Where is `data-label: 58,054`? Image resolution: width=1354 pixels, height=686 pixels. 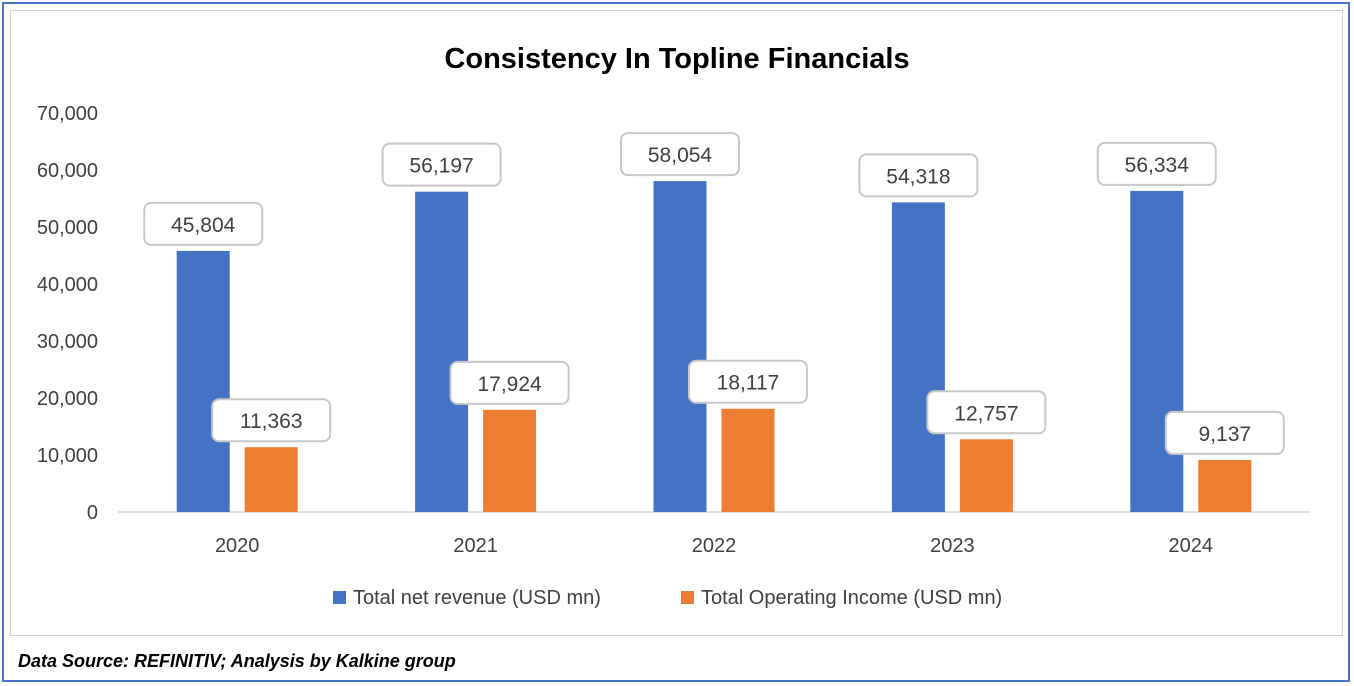 data-label: 58,054 is located at coordinates (680, 155).